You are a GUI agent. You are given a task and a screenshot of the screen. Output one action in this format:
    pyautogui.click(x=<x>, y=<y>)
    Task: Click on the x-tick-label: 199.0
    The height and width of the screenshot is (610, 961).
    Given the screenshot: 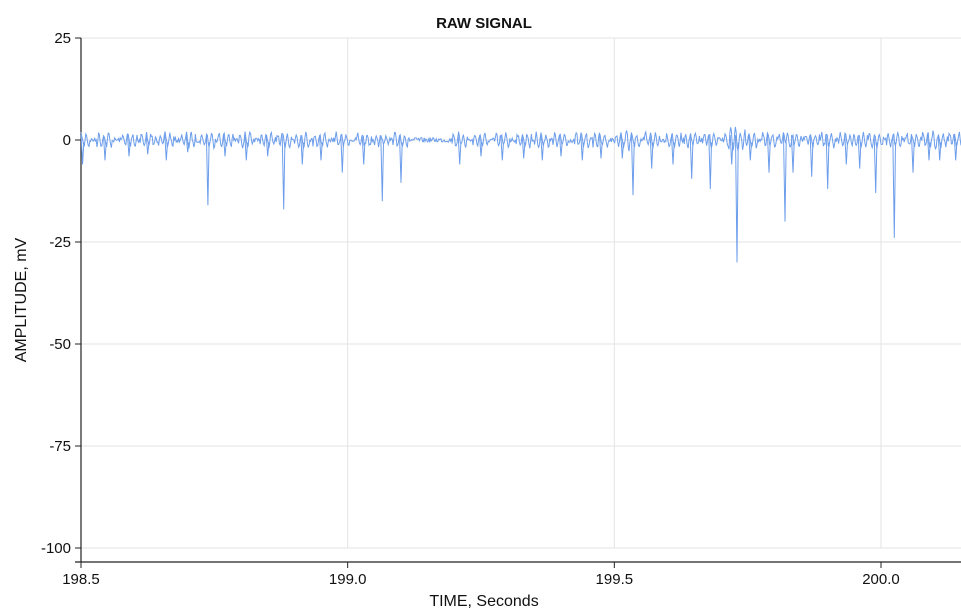 What is the action you would take?
    pyautogui.click(x=348, y=579)
    